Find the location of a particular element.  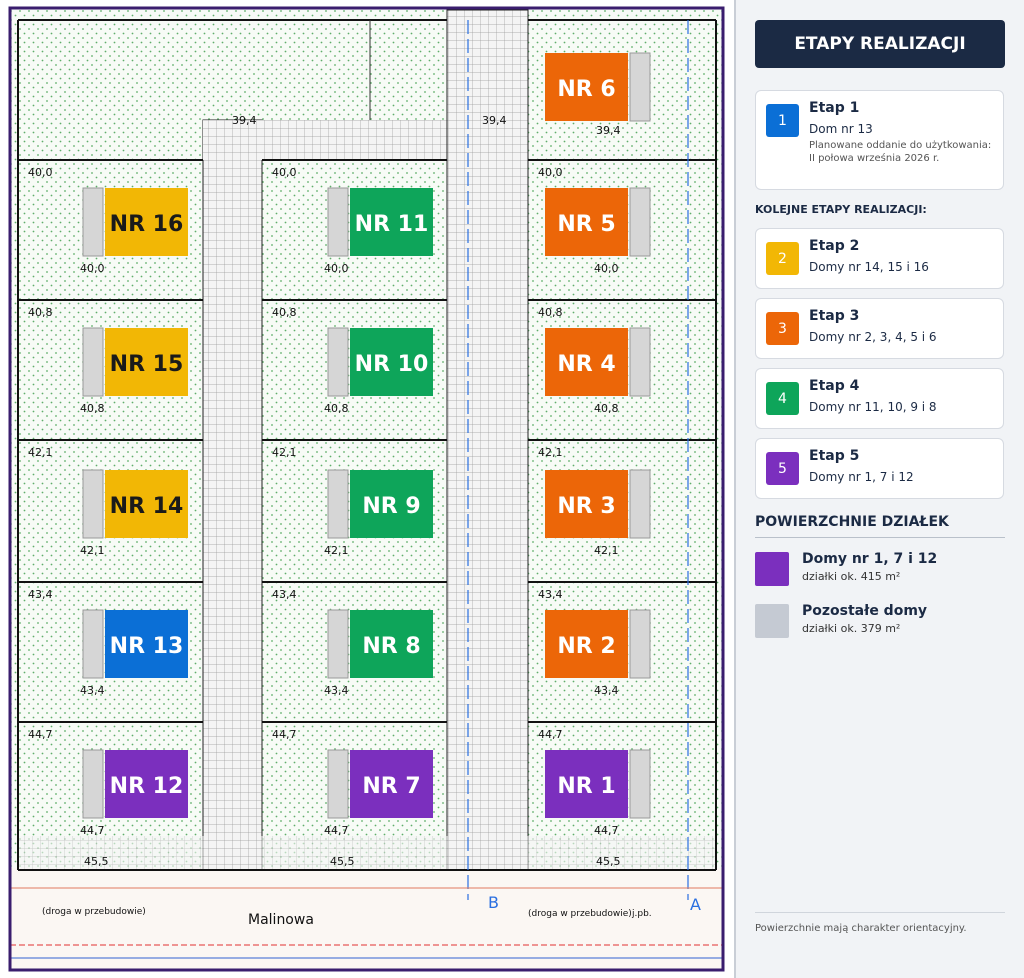

stage-name: Etap 3 is located at coordinates (834, 316).